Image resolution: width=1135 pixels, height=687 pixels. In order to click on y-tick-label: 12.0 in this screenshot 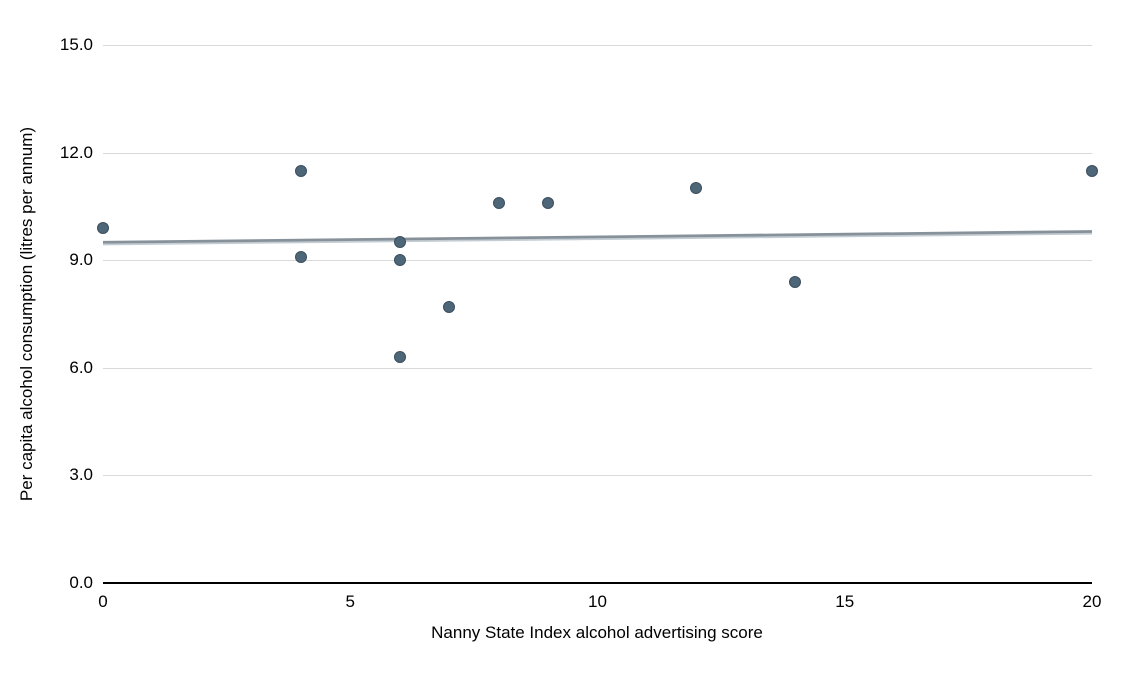, I will do `click(76, 152)`.